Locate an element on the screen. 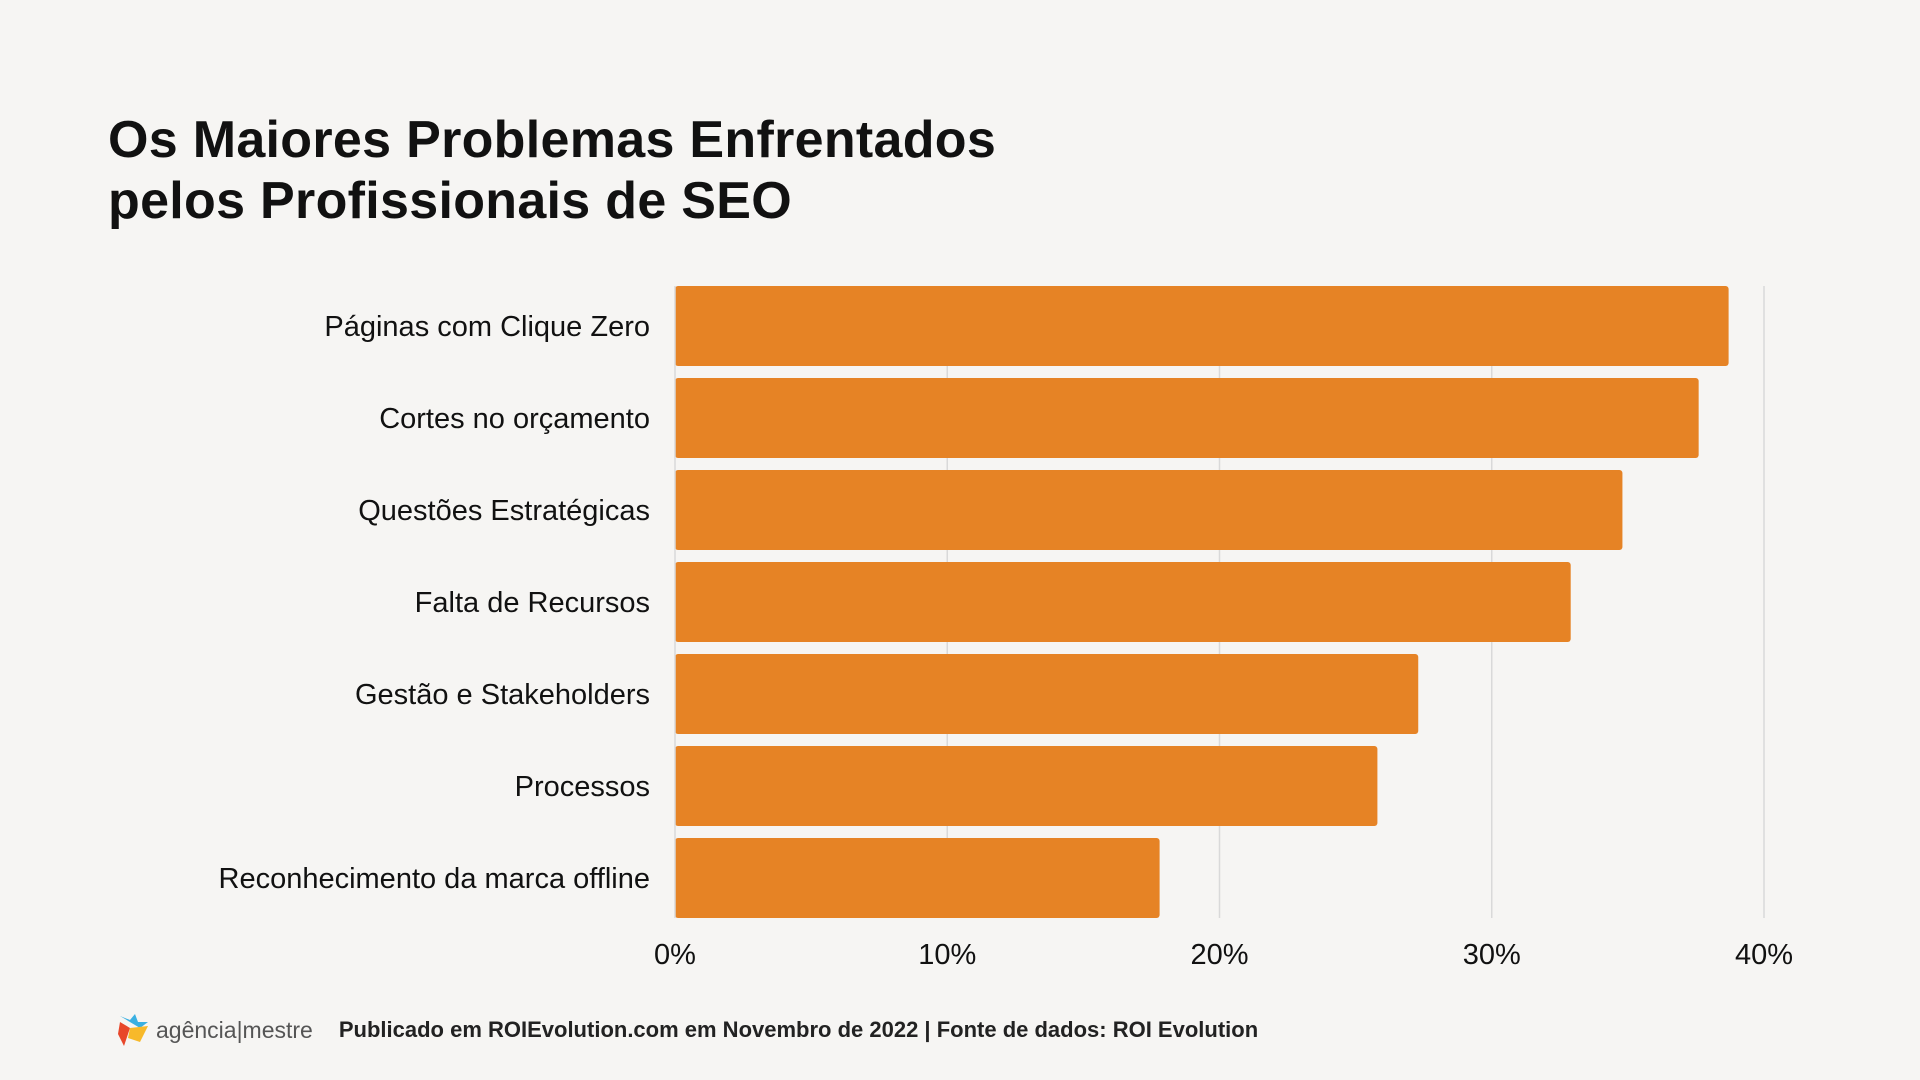 Image resolution: width=1920 pixels, height=1080 pixels. x-tick-label: 10% is located at coordinates (947, 955).